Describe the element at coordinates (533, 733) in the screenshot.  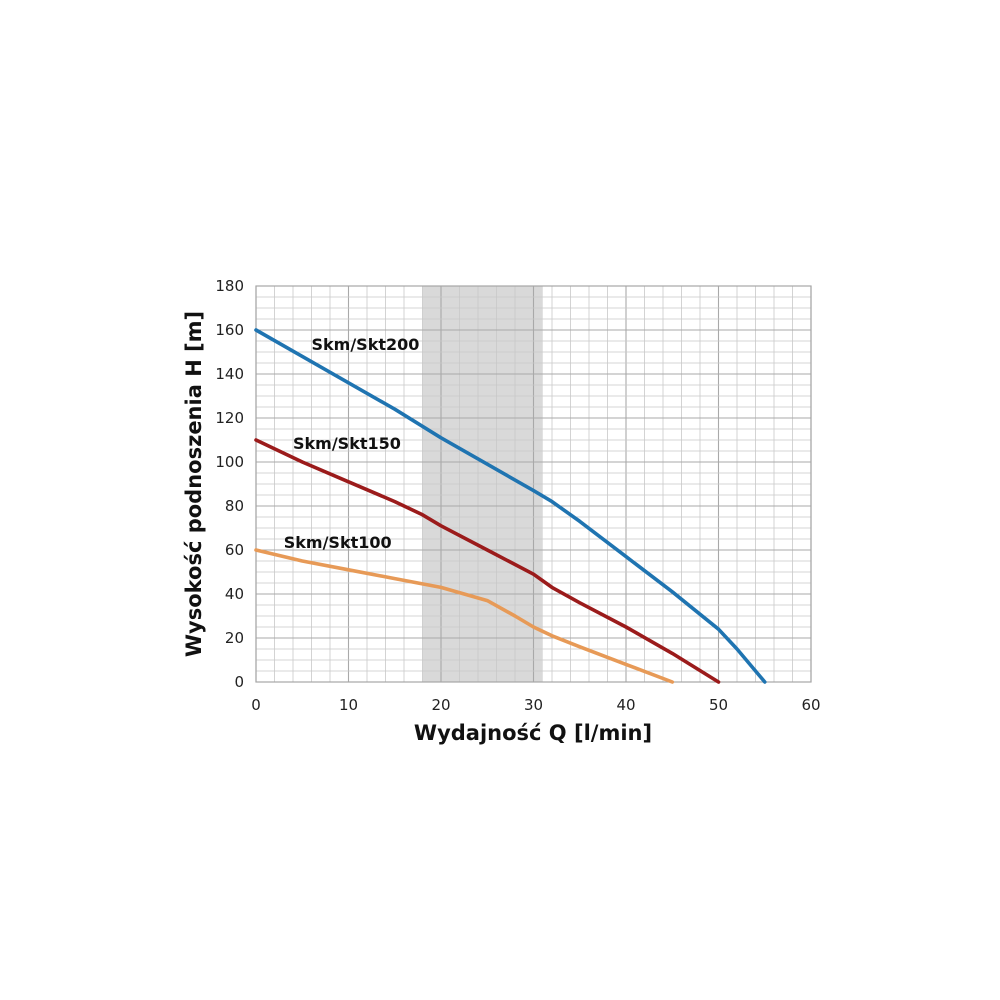
I see `x-axis-title: Wydajność Q [l/min]` at that location.